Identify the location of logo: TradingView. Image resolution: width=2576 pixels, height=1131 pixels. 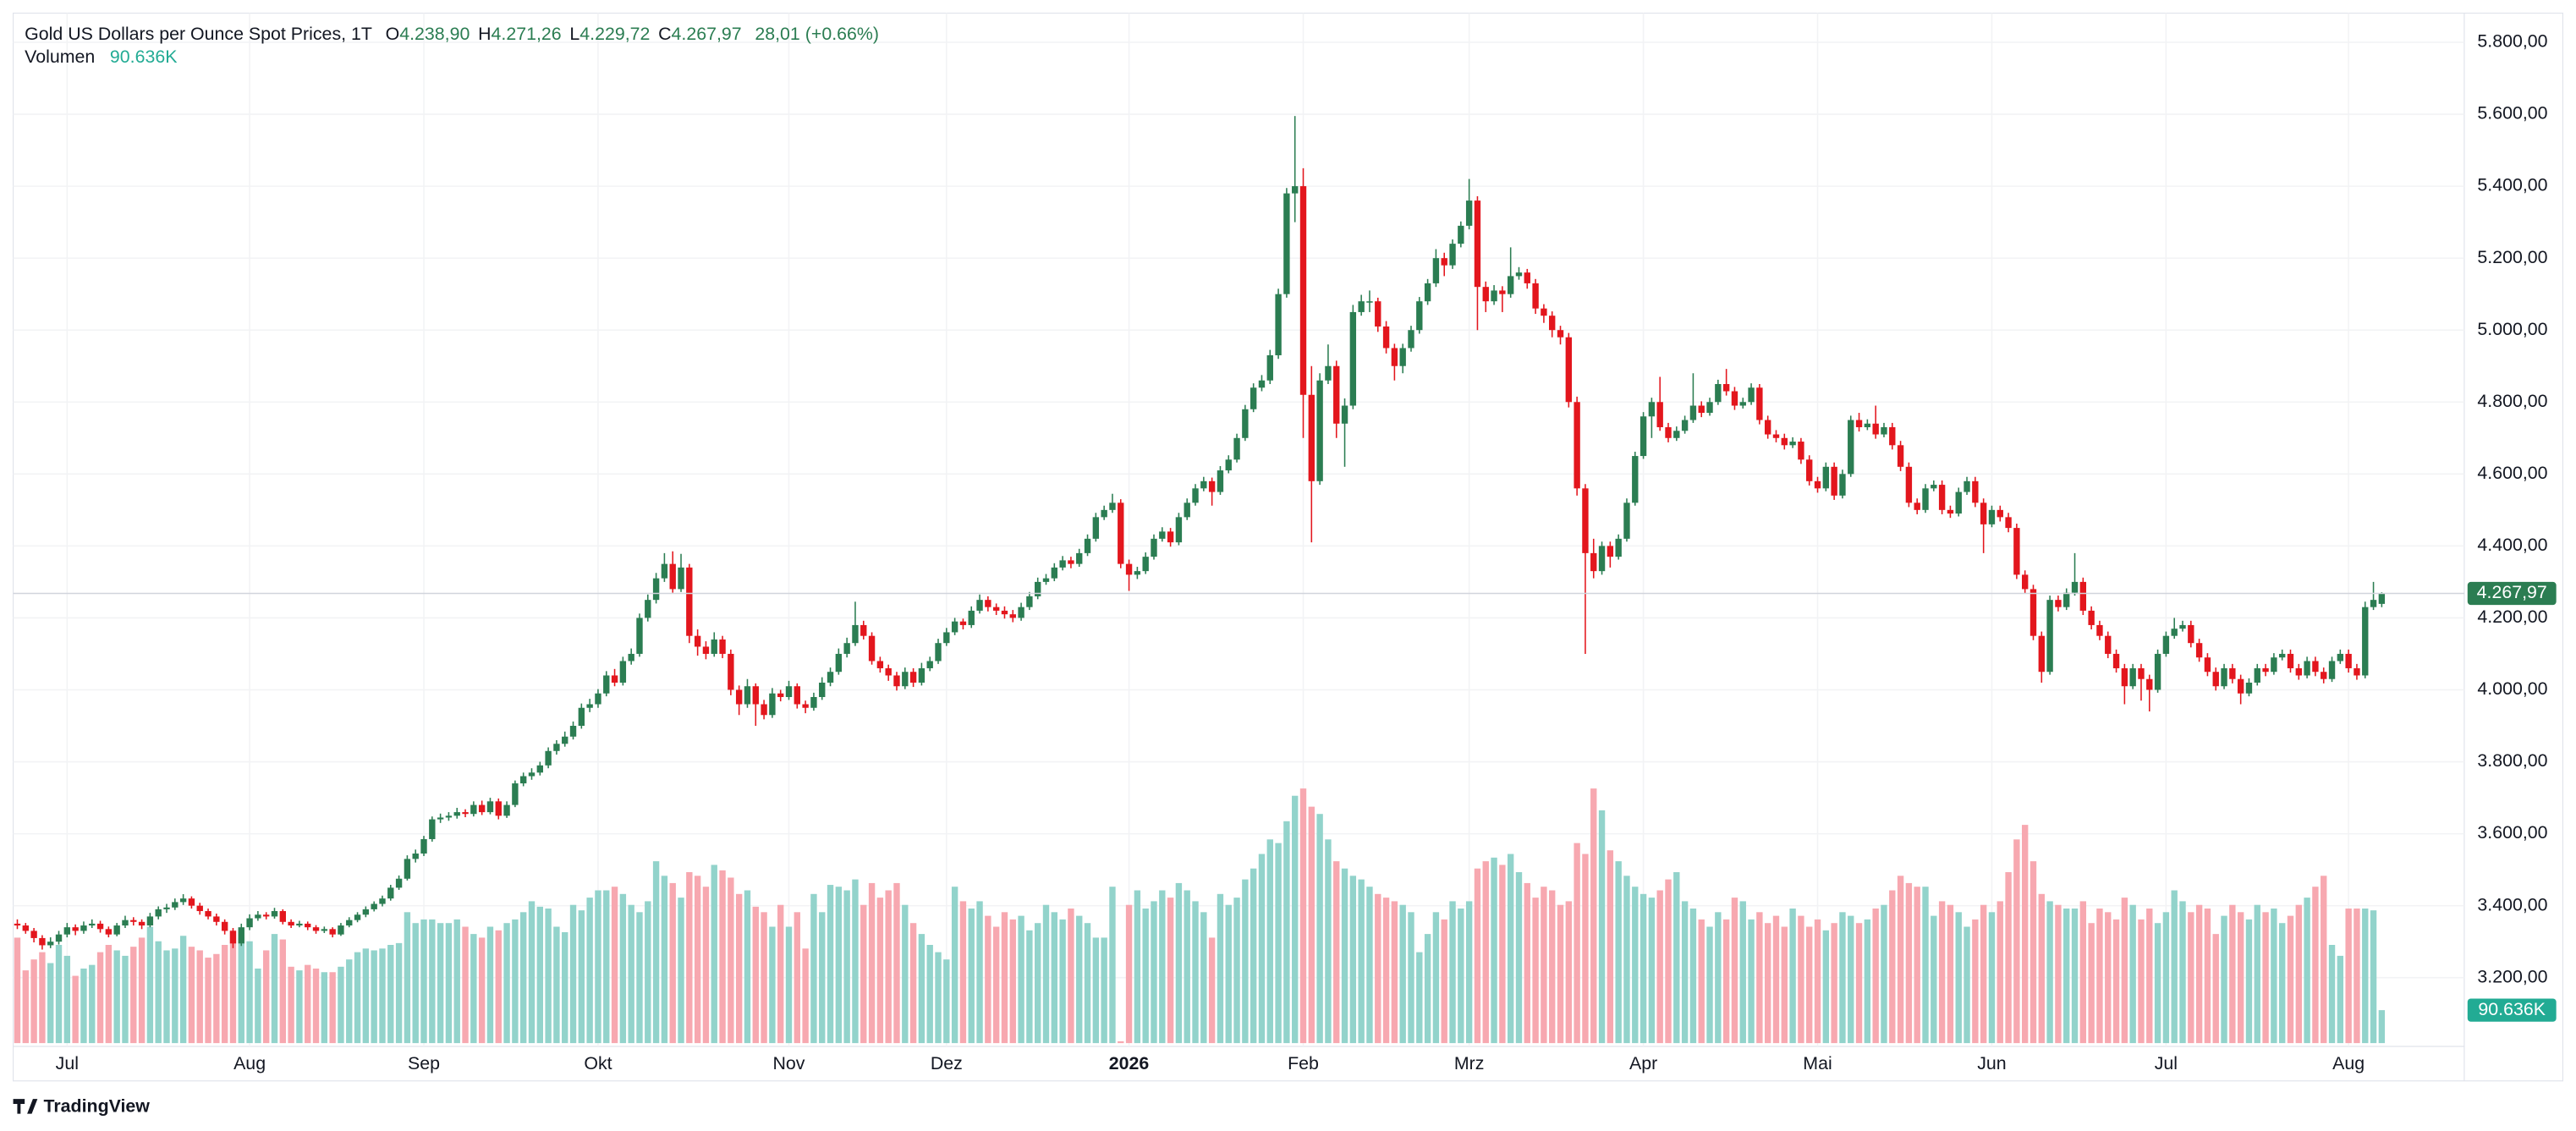
(81, 1105).